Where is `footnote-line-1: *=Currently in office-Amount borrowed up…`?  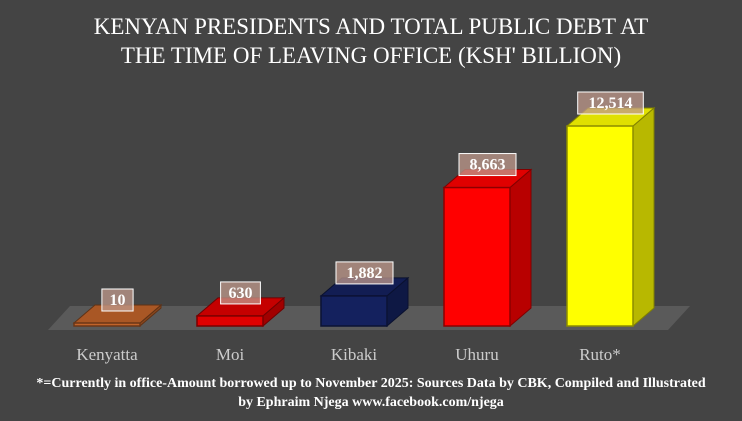
footnote-line-1: *=Currently in office-Amount borrowed up… is located at coordinates (371, 383).